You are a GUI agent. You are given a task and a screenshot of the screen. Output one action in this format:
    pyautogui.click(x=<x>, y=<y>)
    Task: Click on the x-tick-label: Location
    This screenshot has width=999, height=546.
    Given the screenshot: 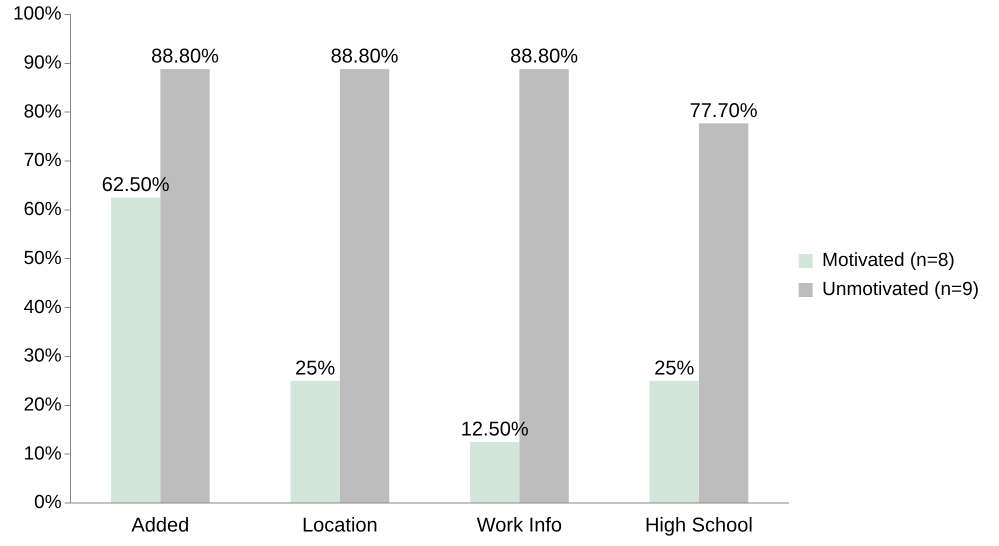 What is the action you would take?
    pyautogui.click(x=340, y=525)
    